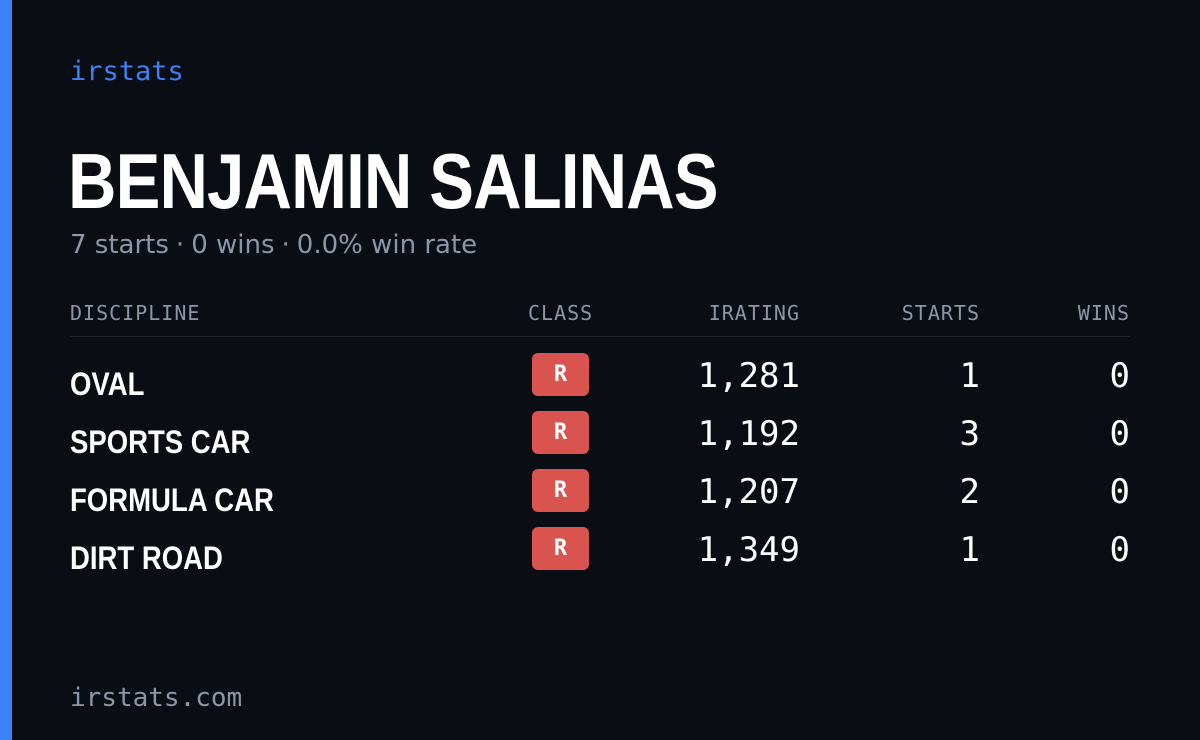  What do you see at coordinates (146, 558) in the screenshot?
I see `discipline-name: DIRT ROAD` at bounding box center [146, 558].